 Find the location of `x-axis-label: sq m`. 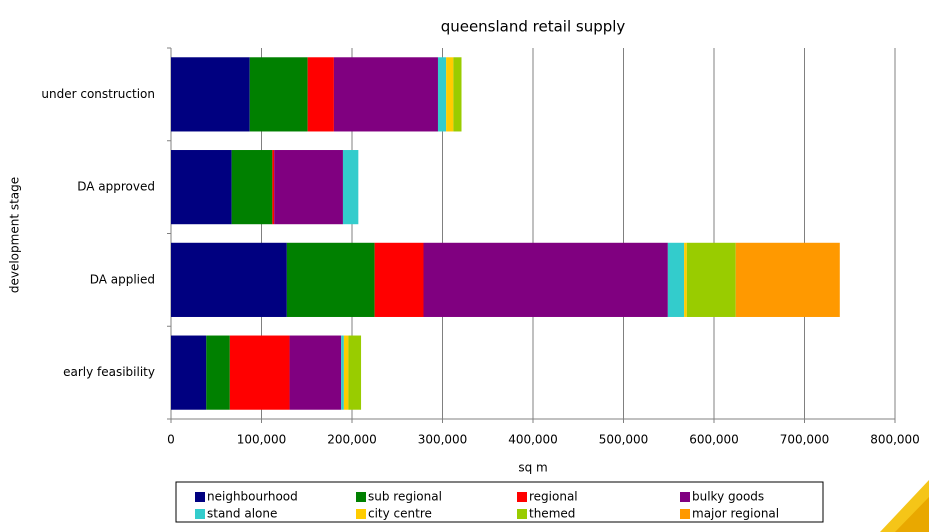

x-axis-label: sq m is located at coordinates (532, 468).